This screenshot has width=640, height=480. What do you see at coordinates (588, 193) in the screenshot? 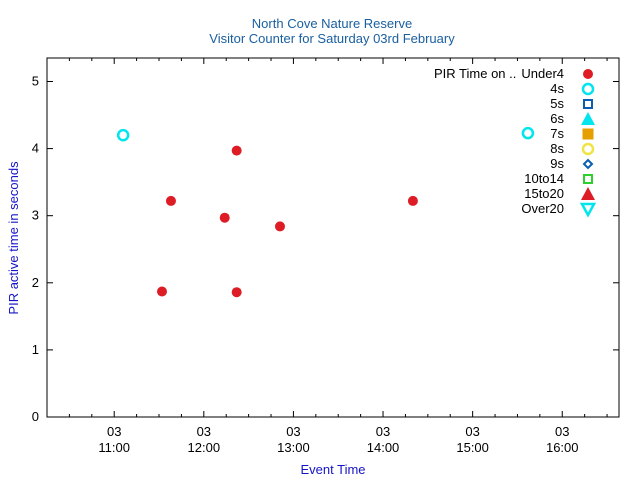
I see `legend-marker-15to20` at bounding box center [588, 193].